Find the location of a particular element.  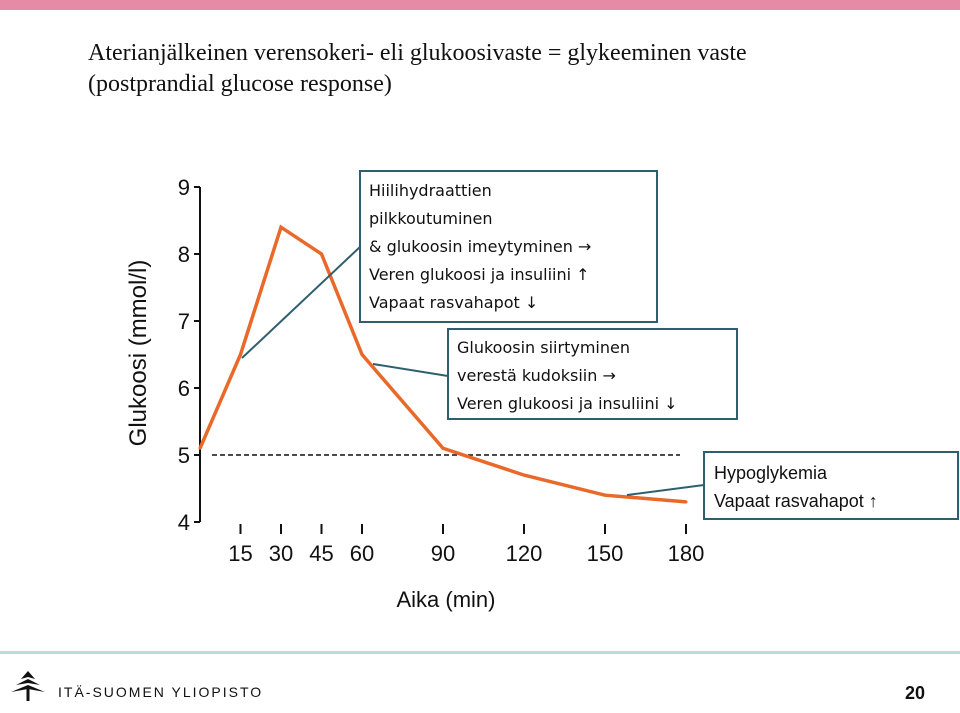

connector-box2 is located at coordinates (410, 370).